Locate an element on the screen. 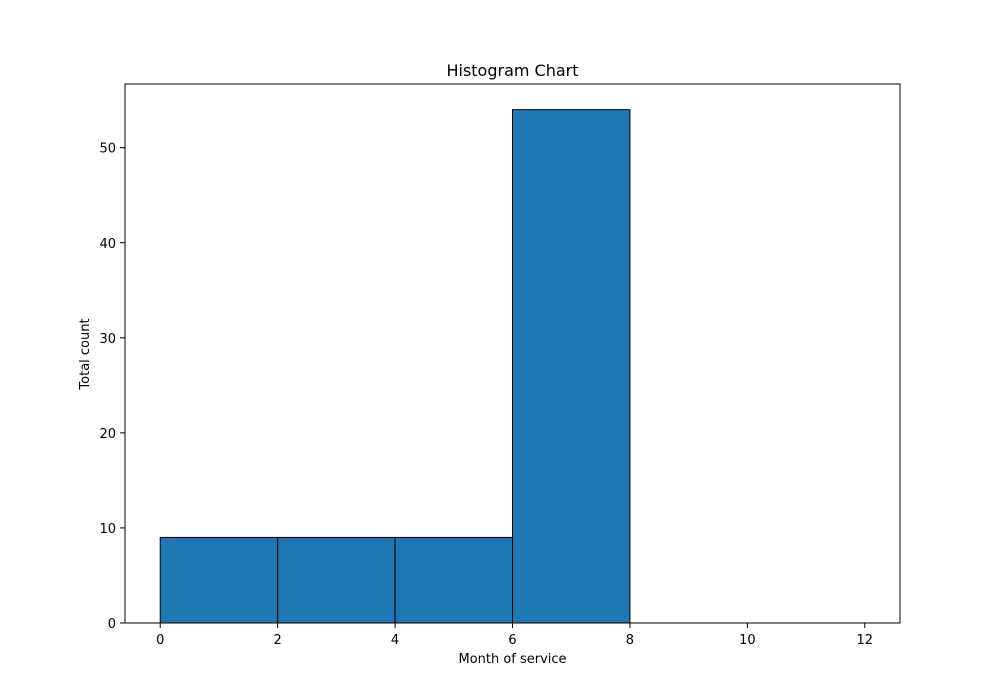 This screenshot has width=1000, height=700. x-axis-label: Month of service is located at coordinates (512, 659).